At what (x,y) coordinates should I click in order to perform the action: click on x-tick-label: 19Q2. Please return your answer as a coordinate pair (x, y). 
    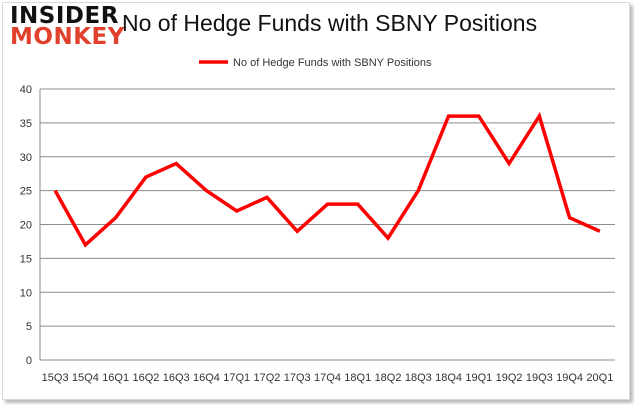
    Looking at the image, I should click on (509, 378).